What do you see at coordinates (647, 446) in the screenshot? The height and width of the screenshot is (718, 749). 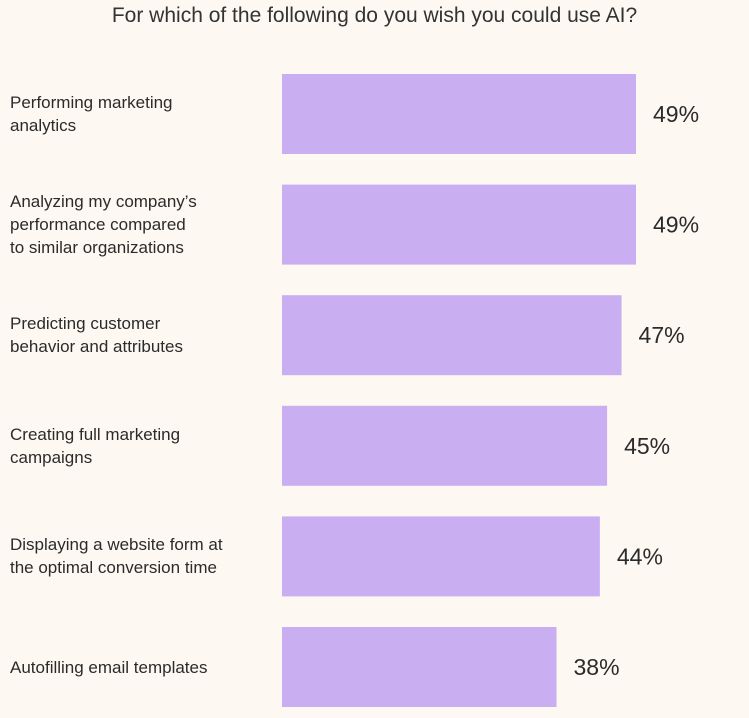 I see `value-label-4: 45%` at bounding box center [647, 446].